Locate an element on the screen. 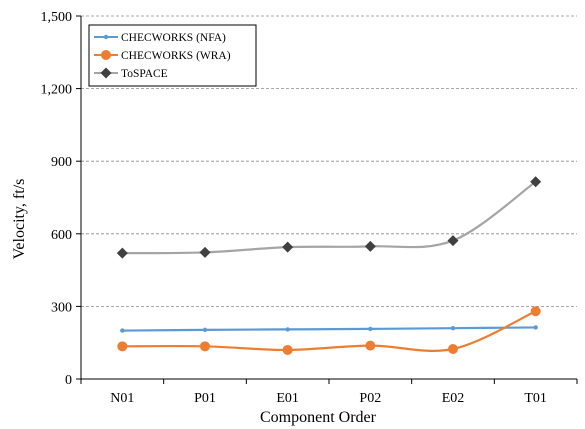 The height and width of the screenshot is (429, 585). x-tick-label: E01 is located at coordinates (287, 398).